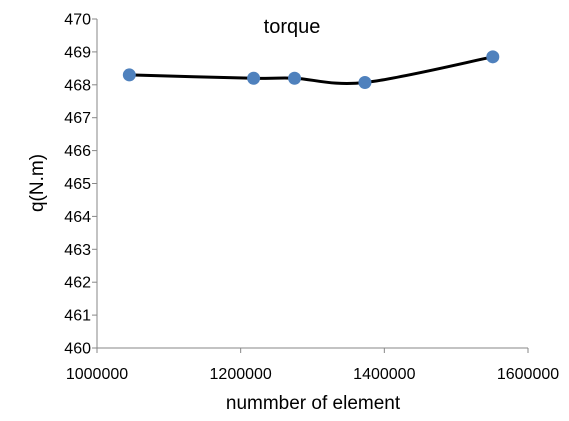 This screenshot has height=421, width=569. What do you see at coordinates (77, 52) in the screenshot?
I see `y-tick-label: 469` at bounding box center [77, 52].